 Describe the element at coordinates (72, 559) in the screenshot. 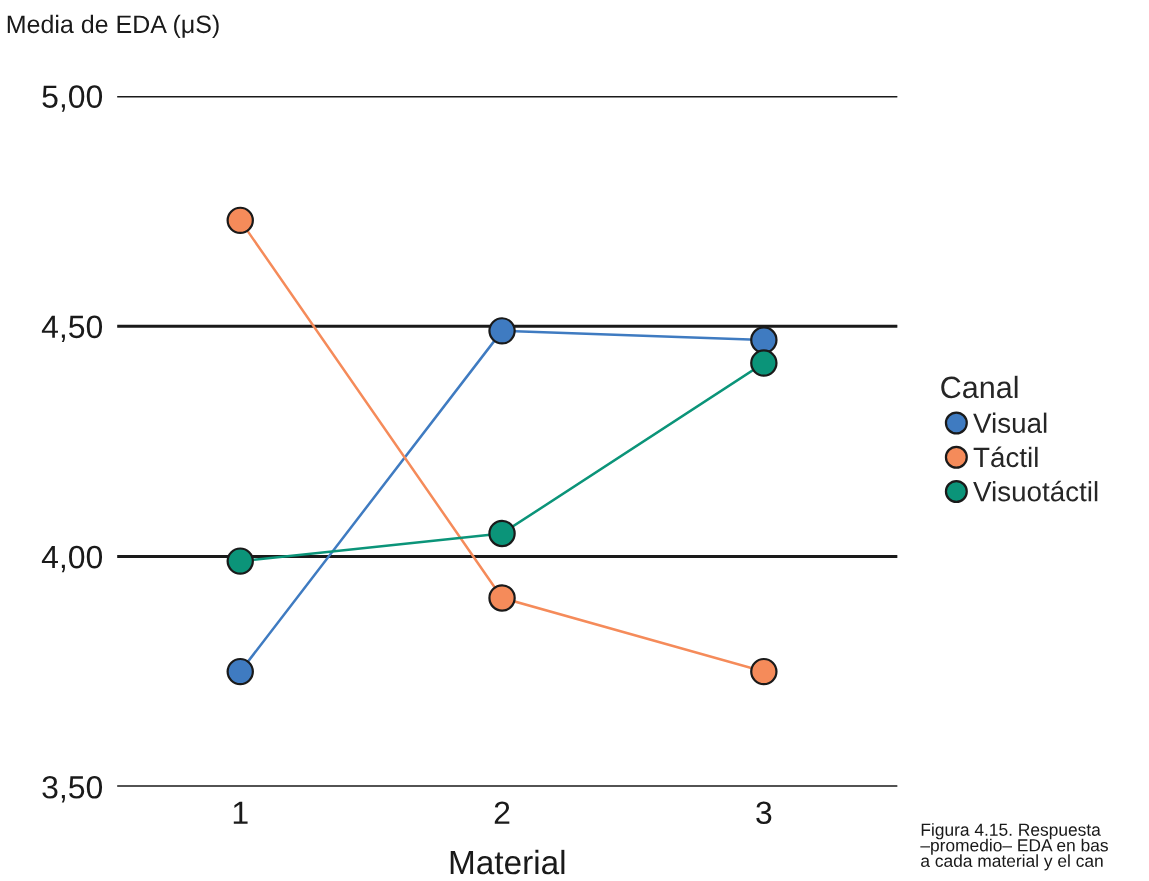

I see `y-tick-label: 4,00` at that location.